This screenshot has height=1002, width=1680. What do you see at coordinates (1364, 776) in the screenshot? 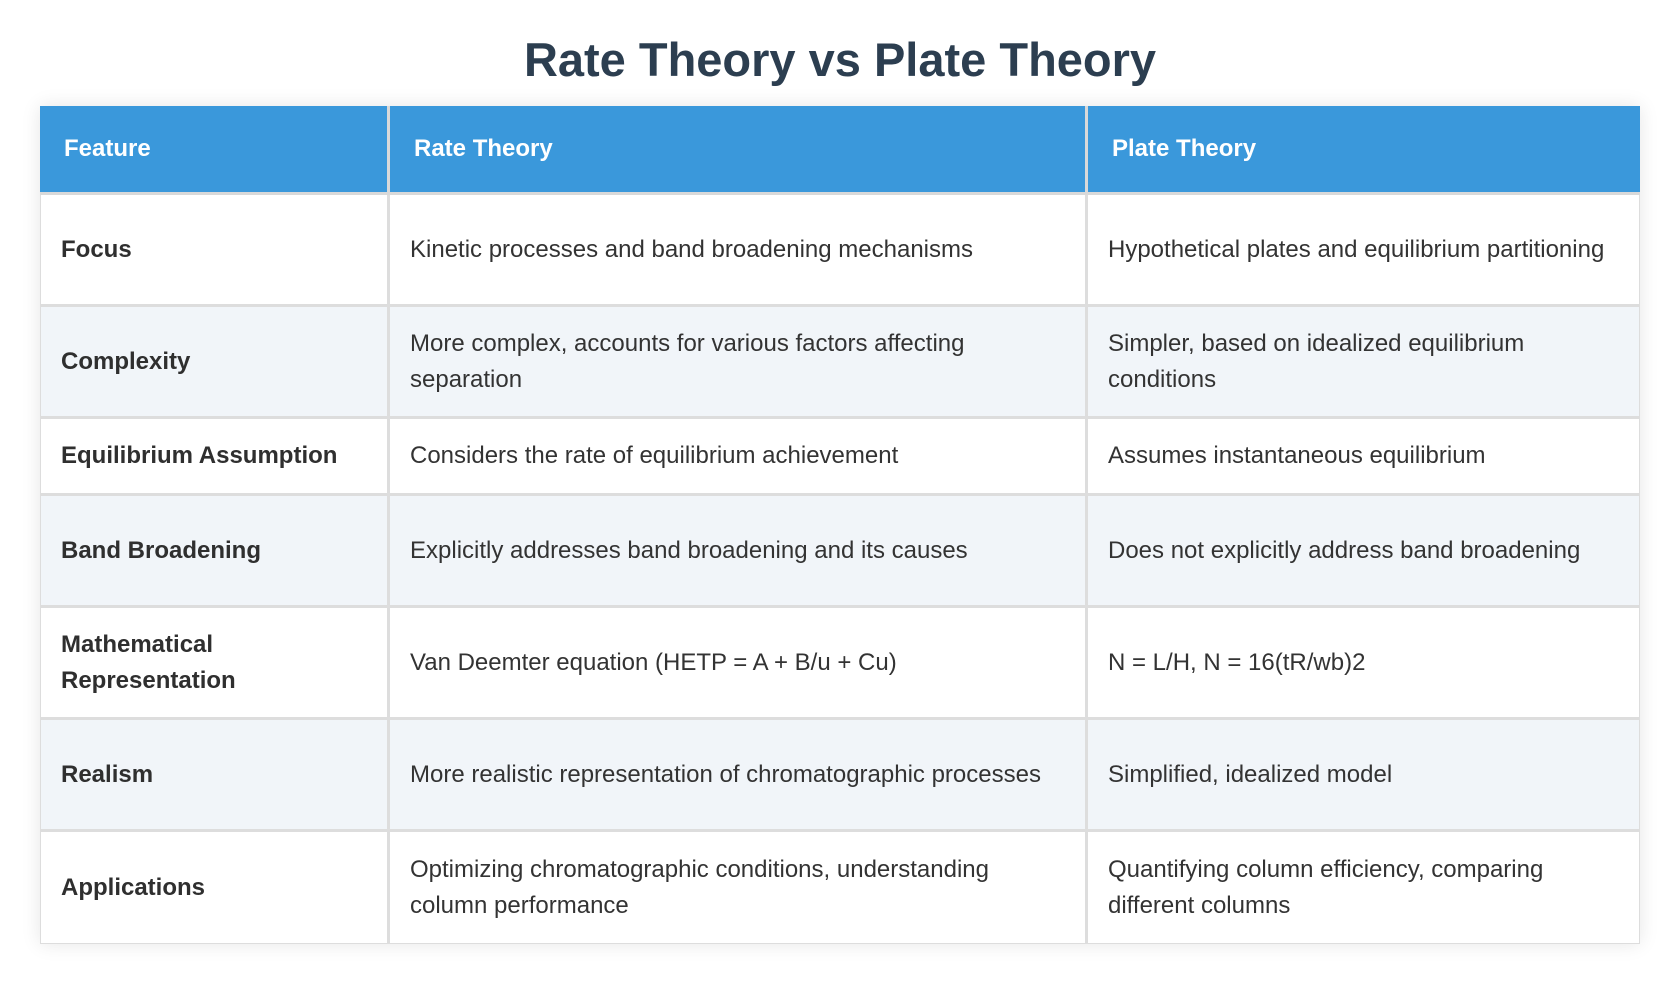
I see `plate-theory-cell: Simplified, idealized model` at bounding box center [1364, 776].